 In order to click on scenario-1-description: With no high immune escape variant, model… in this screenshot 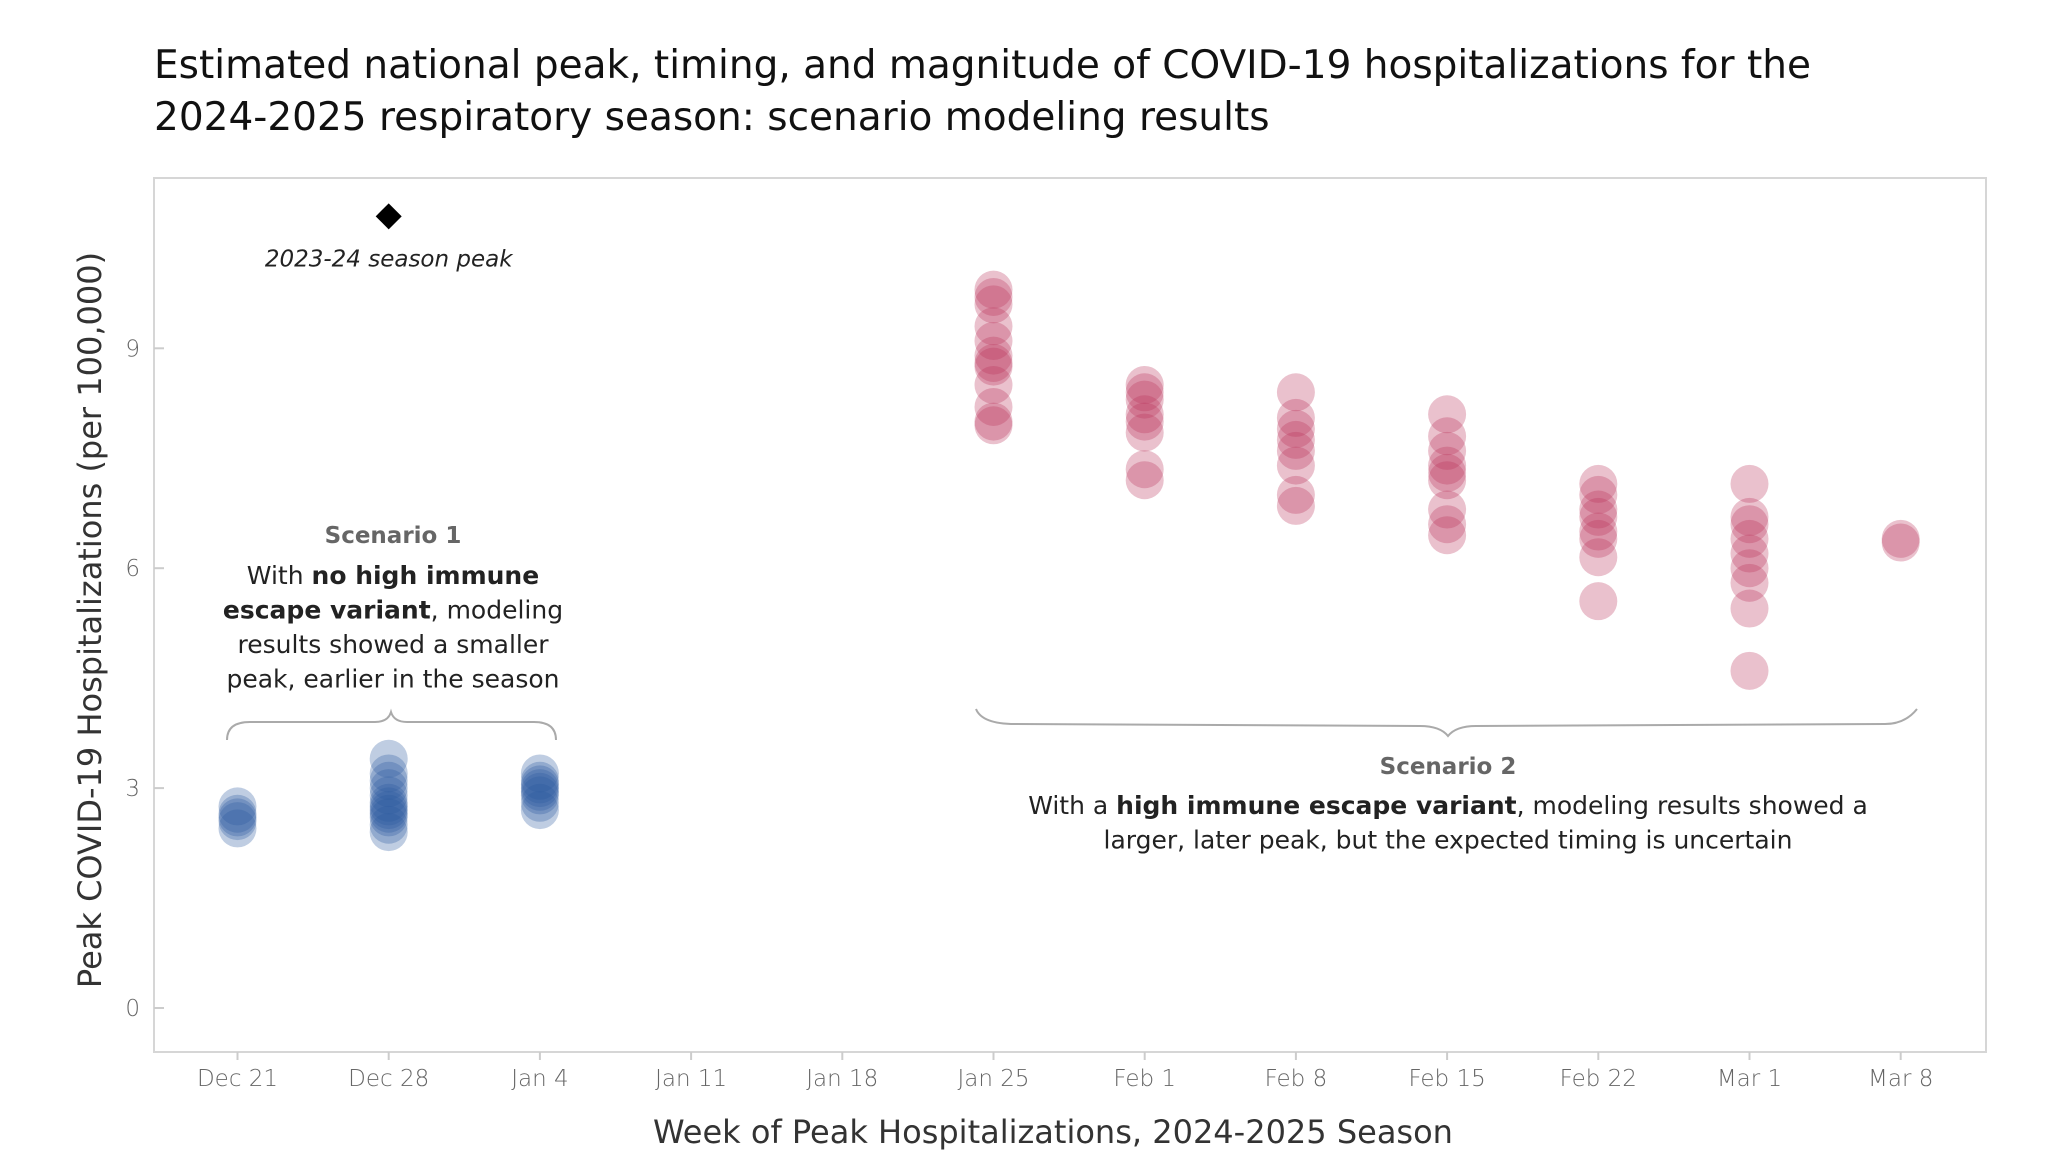, I will do `click(393, 627)`.